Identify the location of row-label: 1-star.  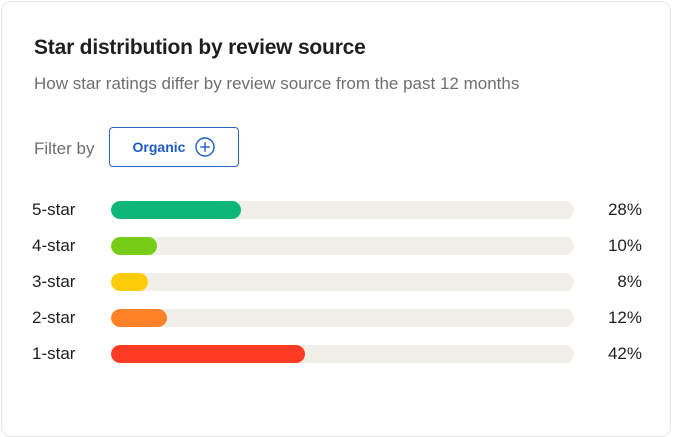
(54, 353).